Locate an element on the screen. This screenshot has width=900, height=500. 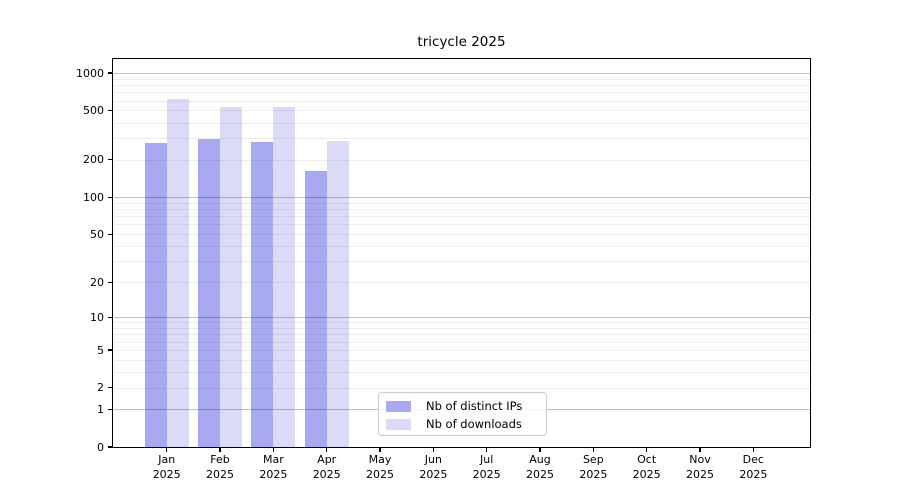
x-axis-month-label: Jun 2025 is located at coordinates (433, 467).